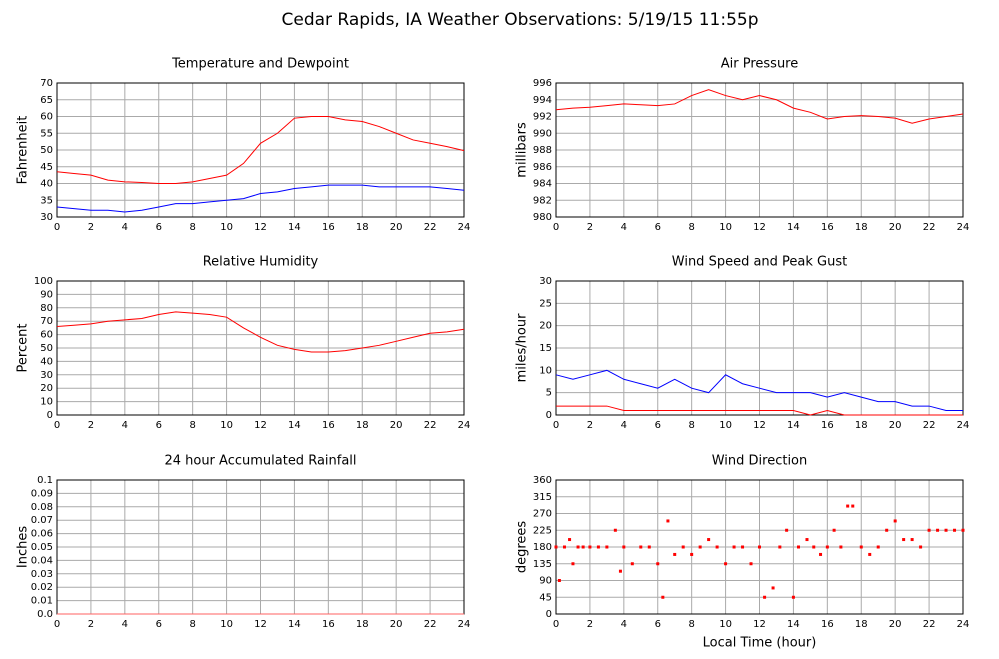 This screenshot has height=659, width=999. I want to click on y-tick-label: 5, so click(549, 393).